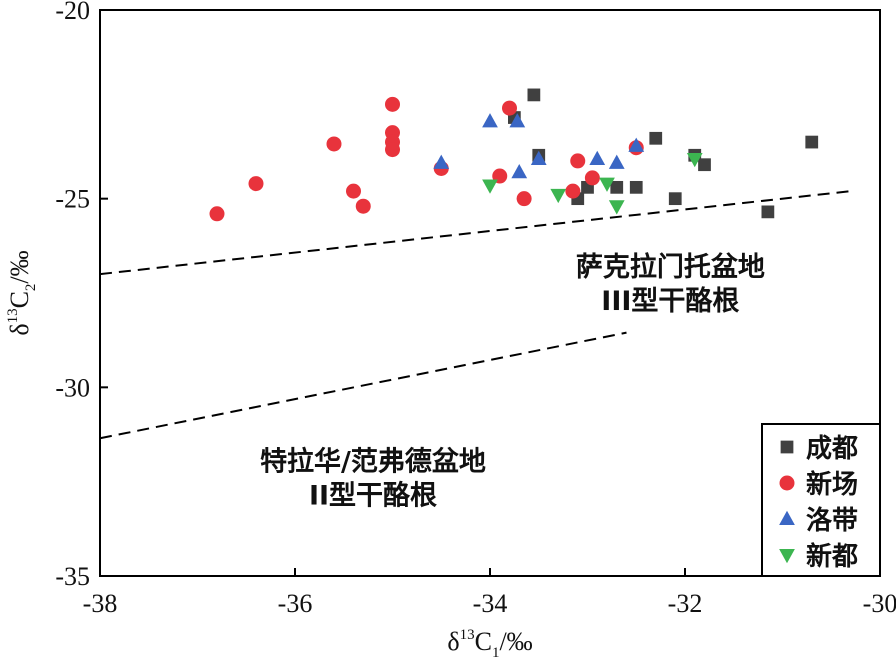  I want to click on region-label-2: II型干酪根, so click(373, 495).